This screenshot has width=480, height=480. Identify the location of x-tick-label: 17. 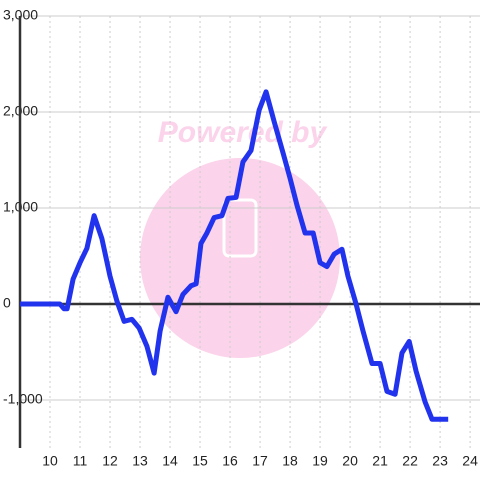
(260, 461).